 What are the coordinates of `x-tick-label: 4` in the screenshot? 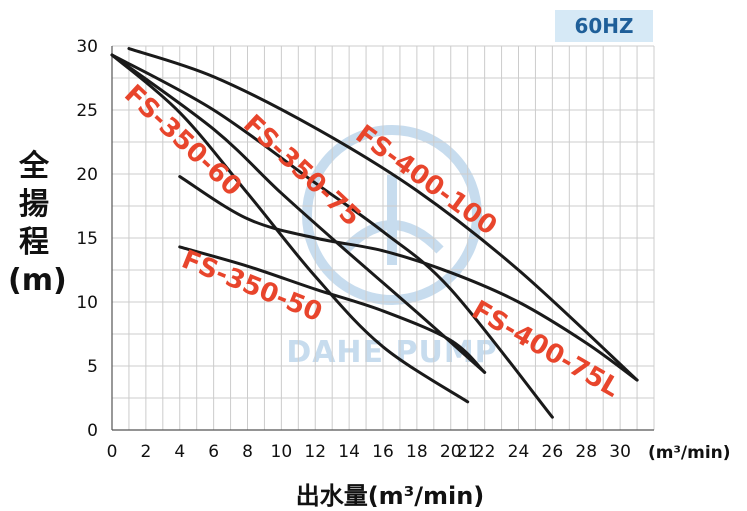 It's located at (179, 452).